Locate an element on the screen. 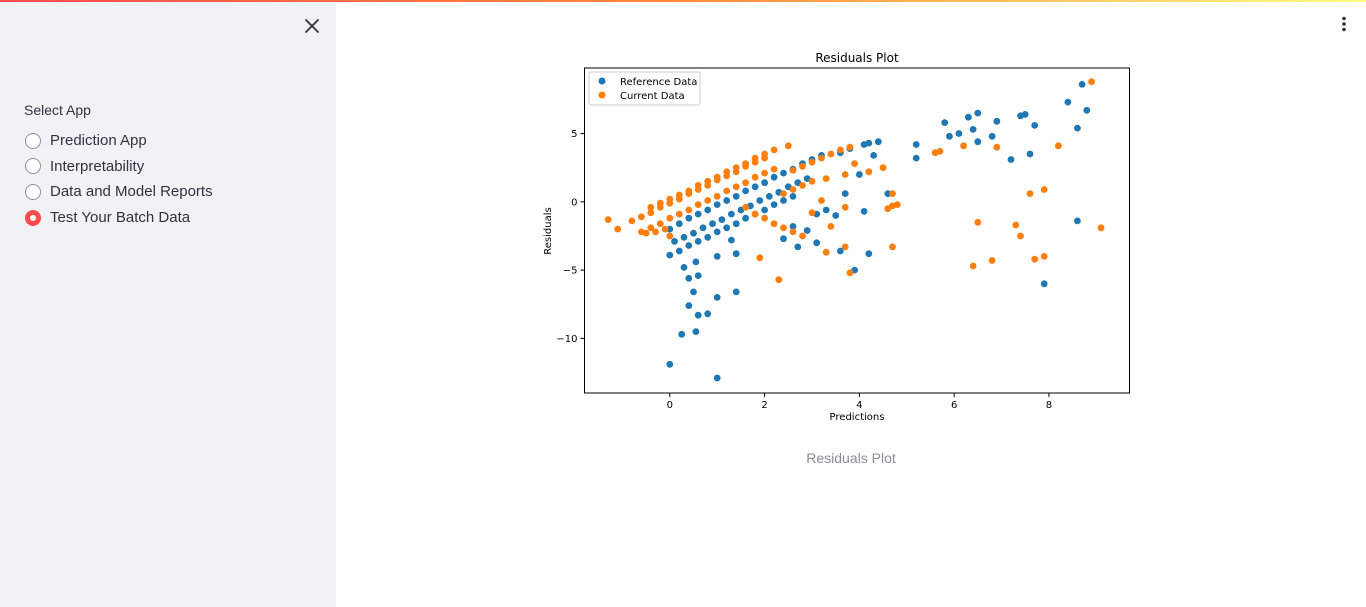  x-tick-label: 6 is located at coordinates (954, 405).